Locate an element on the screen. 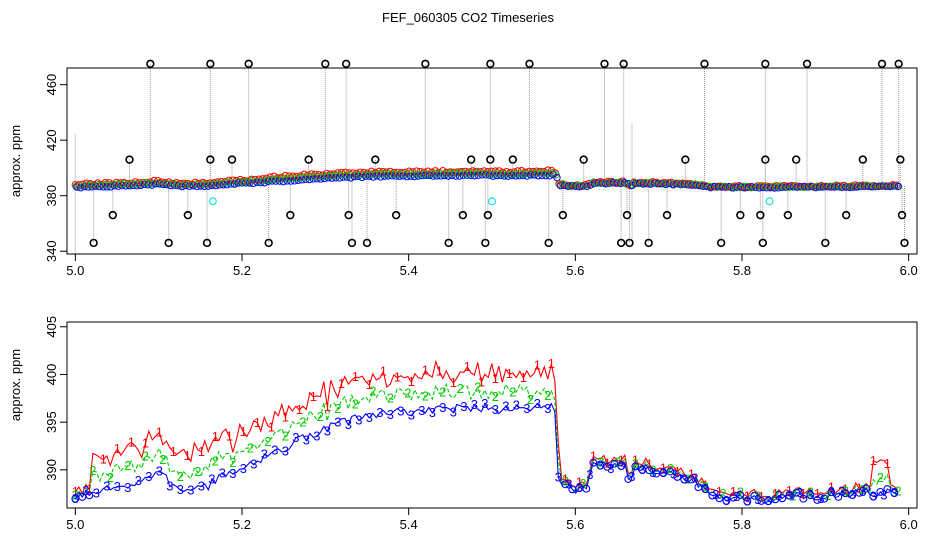  top-point-green is located at coordinates (245, 181).